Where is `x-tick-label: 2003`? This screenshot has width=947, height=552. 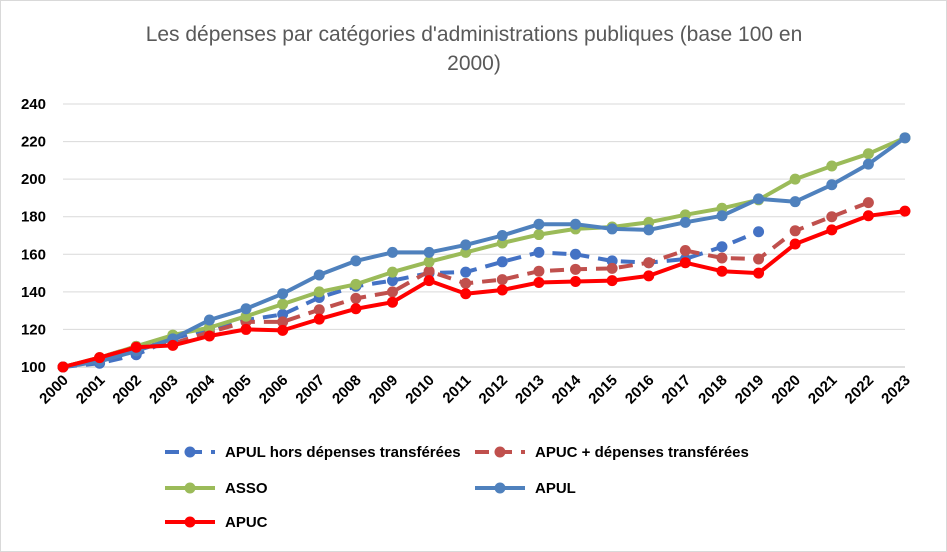
x-tick-label: 2003 is located at coordinates (164, 390).